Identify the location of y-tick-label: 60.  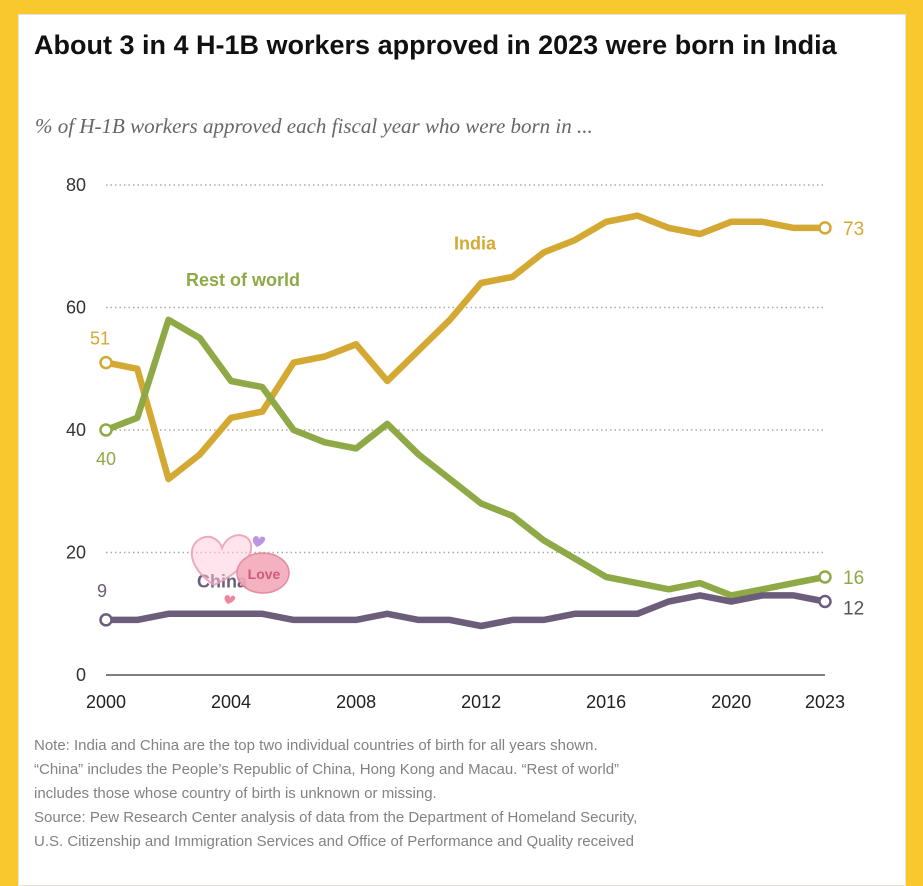
(76, 308).